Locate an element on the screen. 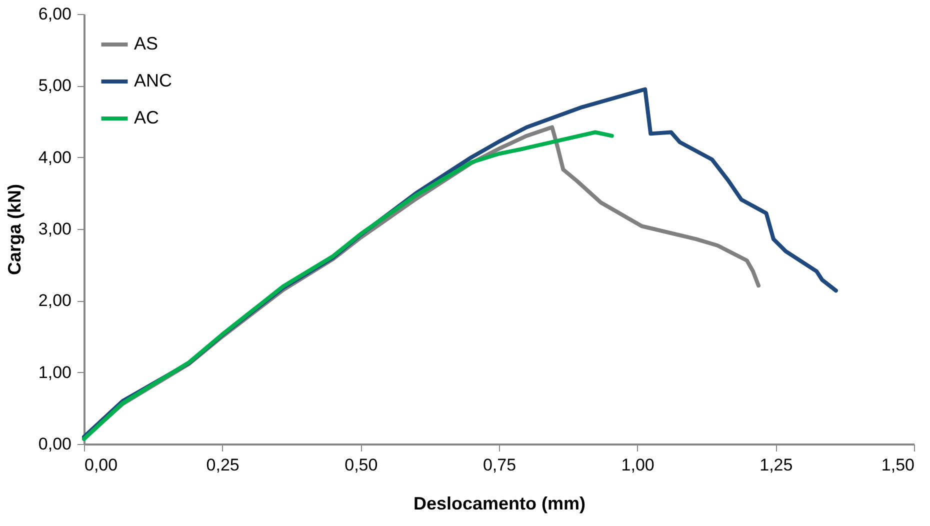  legend-label: AS is located at coordinates (146, 44).